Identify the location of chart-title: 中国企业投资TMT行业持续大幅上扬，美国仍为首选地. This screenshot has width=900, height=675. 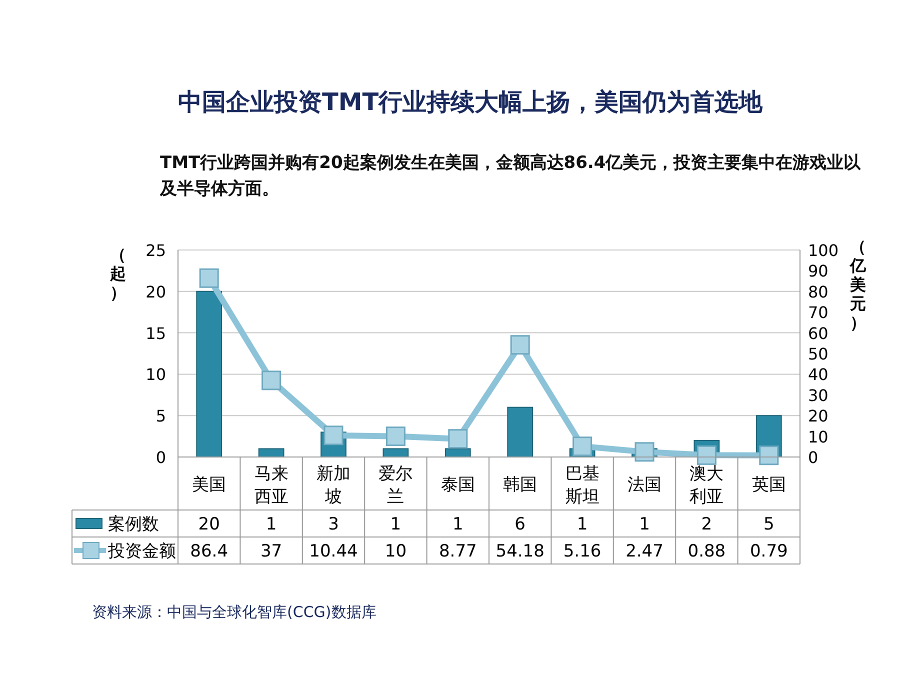
(471, 102).